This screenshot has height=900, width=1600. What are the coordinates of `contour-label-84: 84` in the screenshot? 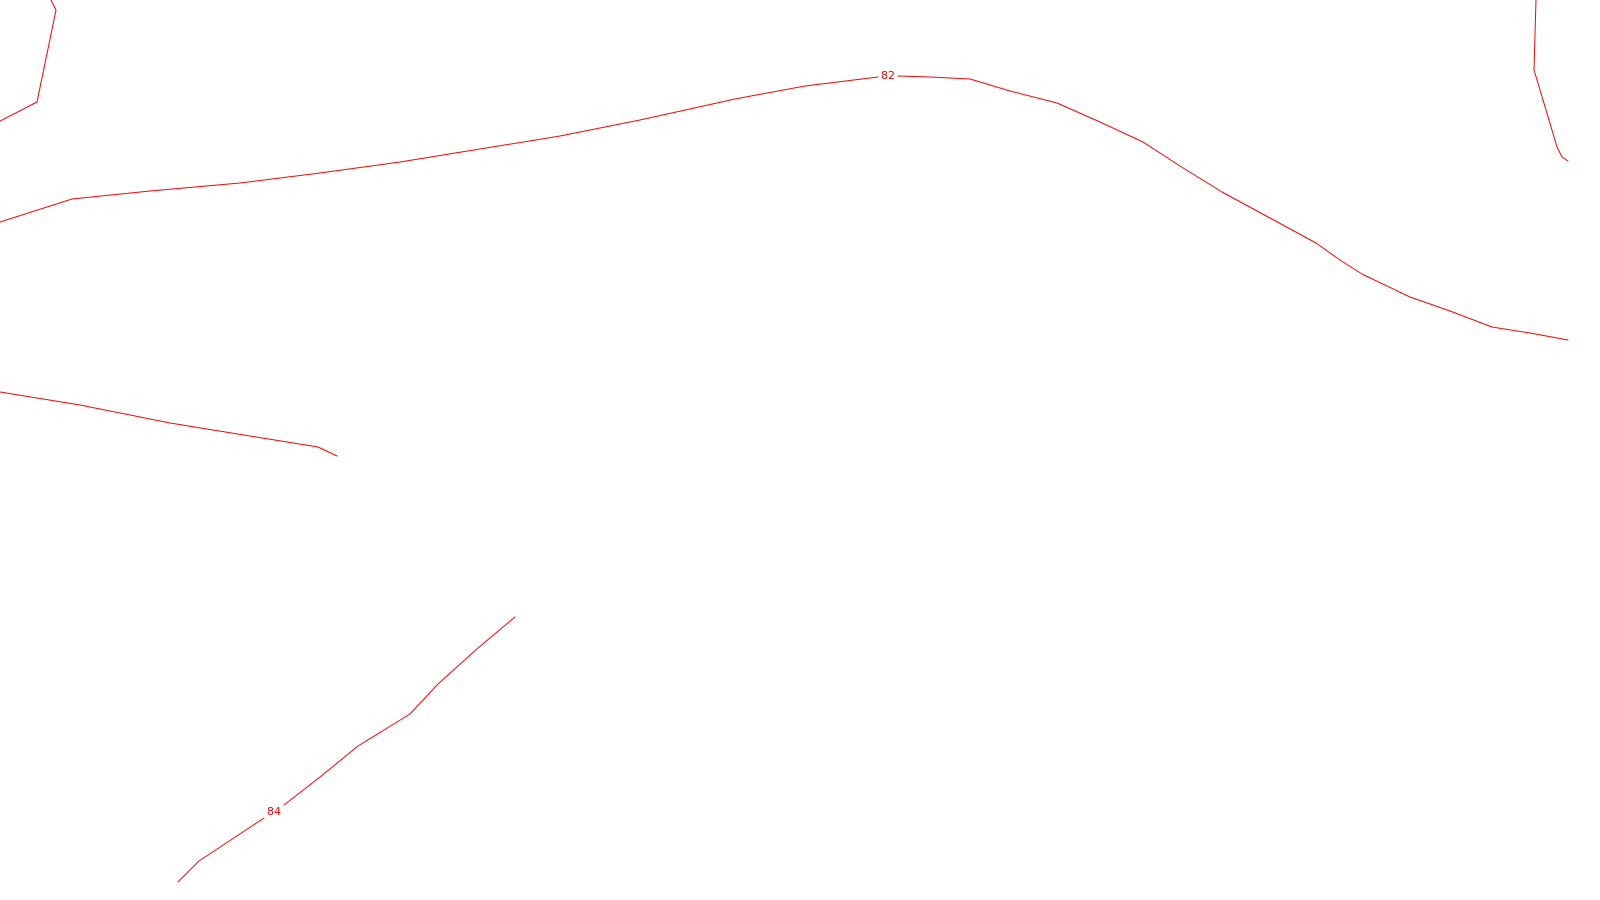 It's located at (274, 811).